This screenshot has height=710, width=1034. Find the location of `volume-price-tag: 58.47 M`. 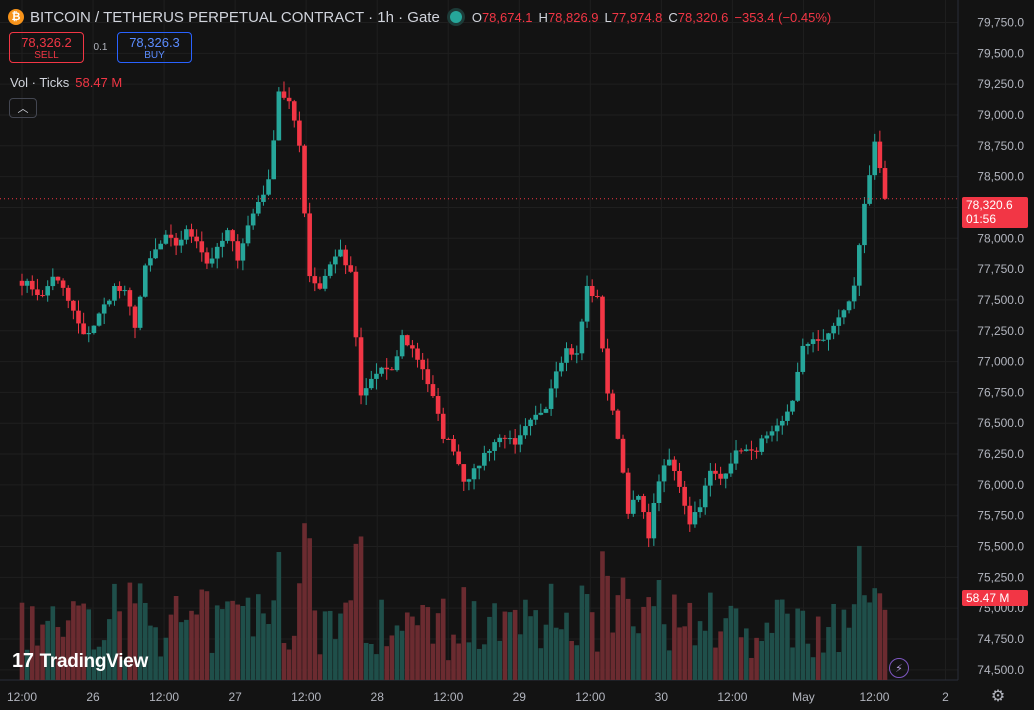

volume-price-tag: 58.47 M is located at coordinates (995, 598).